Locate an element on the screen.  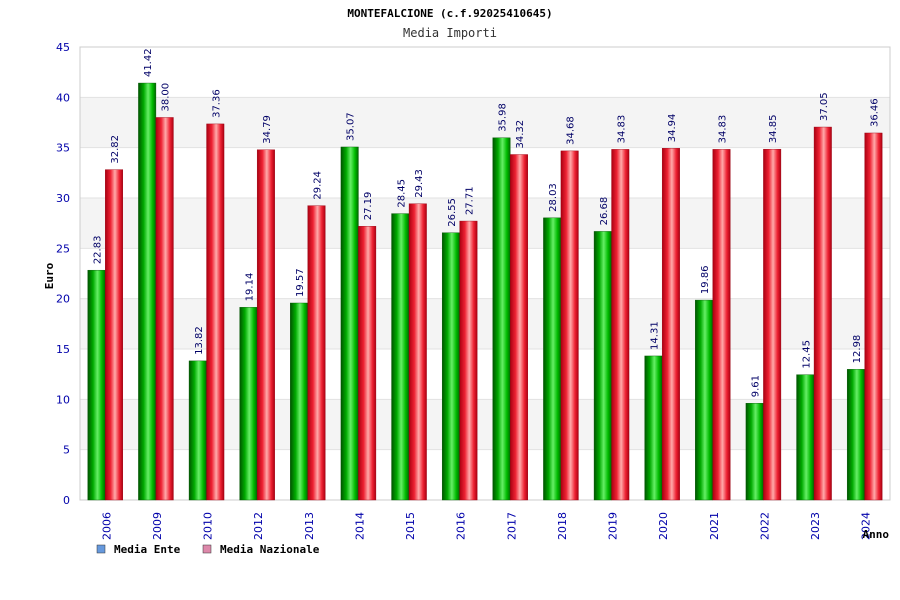
legend-swatch-media-ente is located at coordinates (101, 549).